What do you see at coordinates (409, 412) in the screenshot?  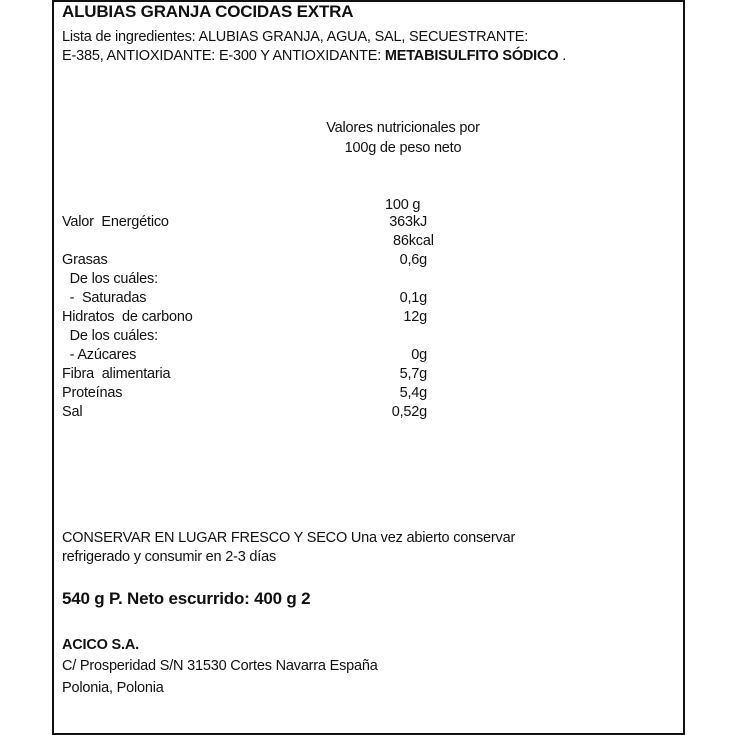 I see `nutrient-value: 0,52g` at bounding box center [409, 412].